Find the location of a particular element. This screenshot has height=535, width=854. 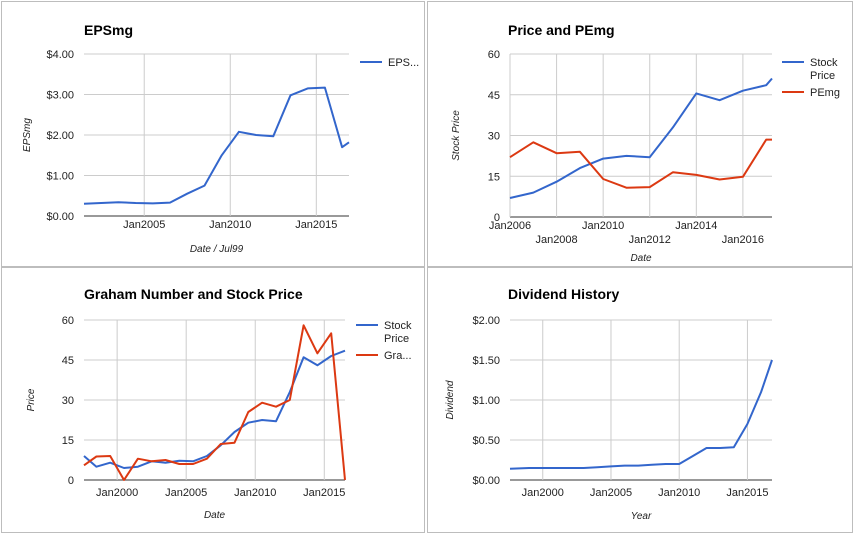

x-tick-label: Jan2012 is located at coordinates (650, 240).